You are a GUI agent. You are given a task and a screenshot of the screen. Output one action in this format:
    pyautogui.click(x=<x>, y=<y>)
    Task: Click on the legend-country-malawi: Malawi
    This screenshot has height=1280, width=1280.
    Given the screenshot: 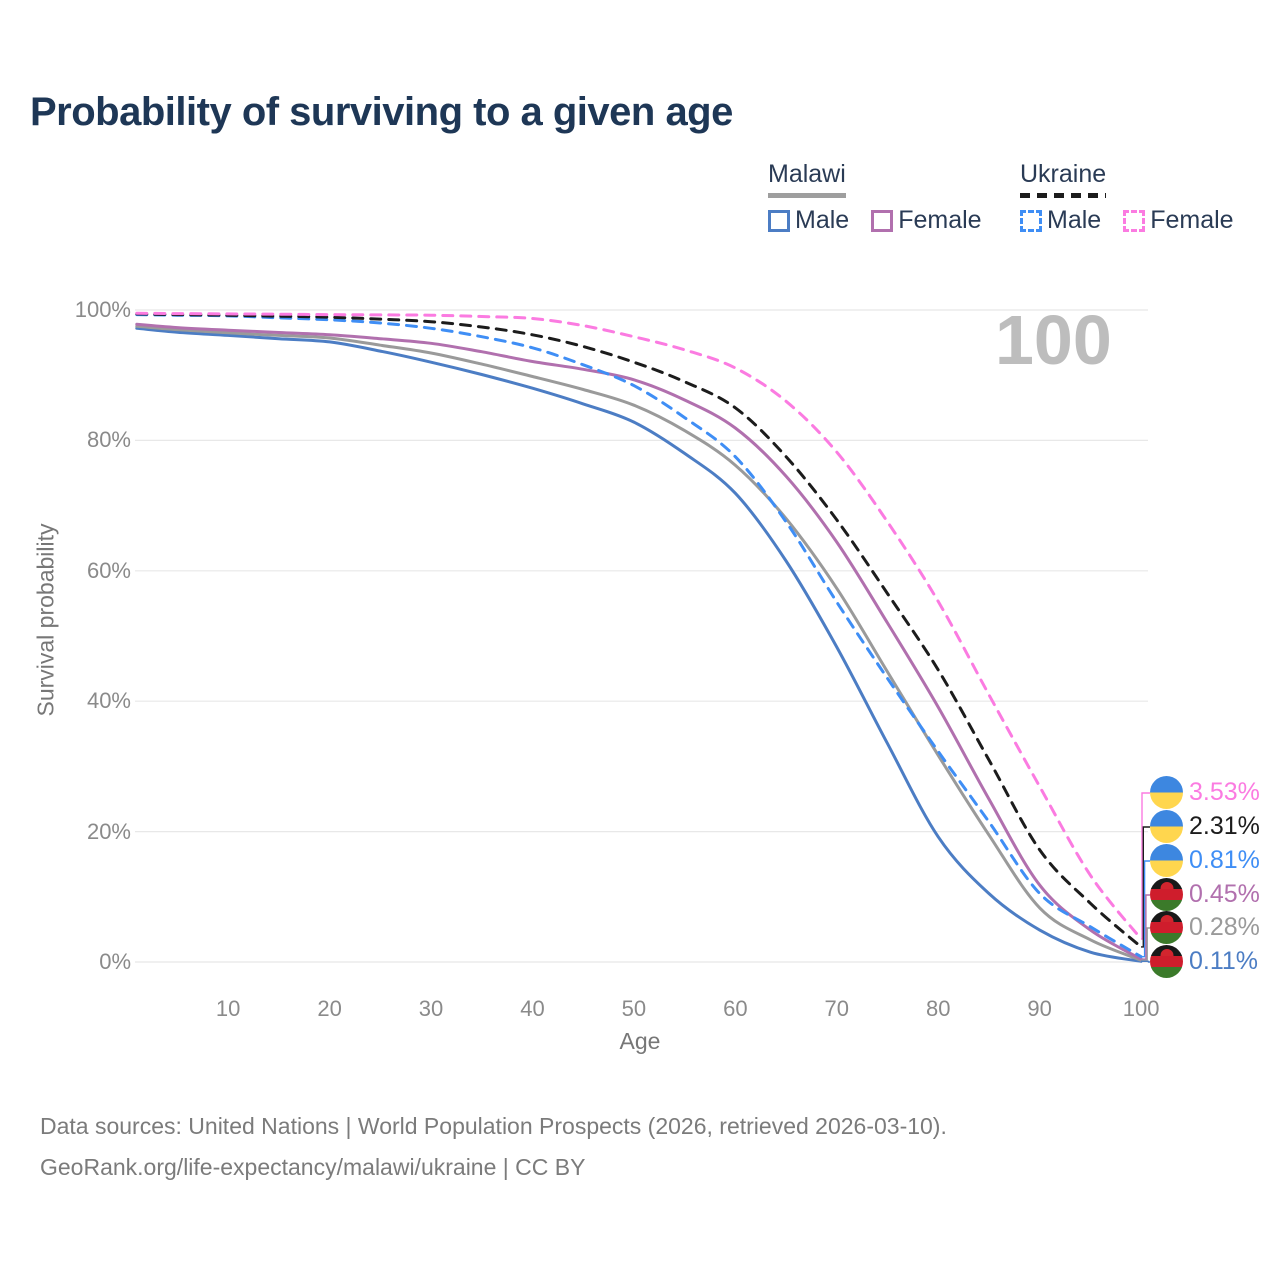 What is the action you would take?
    pyautogui.click(x=807, y=179)
    